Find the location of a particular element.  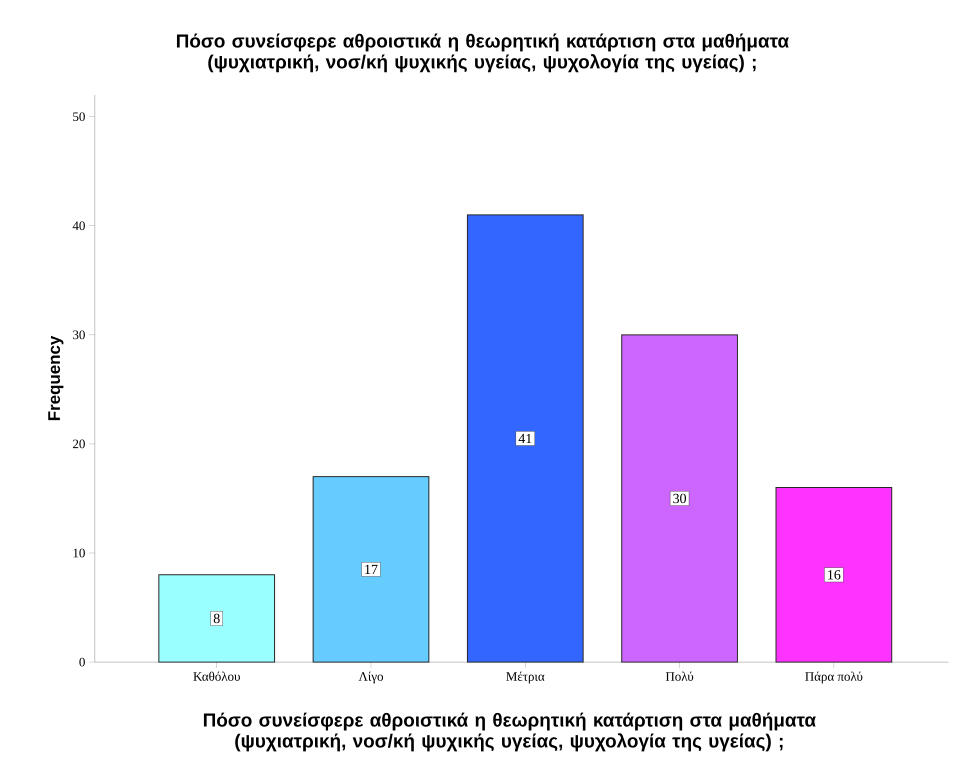

x-axis-title: Πόσο συνείσφερε αθροιστικά η θεωρητική κατάρτιση στα μαθήματα (ψυχιατρική, νοσ/κή ψυχικής υγείας, ψυχολογία της υγείας) ; is located at coordinates (510, 732).